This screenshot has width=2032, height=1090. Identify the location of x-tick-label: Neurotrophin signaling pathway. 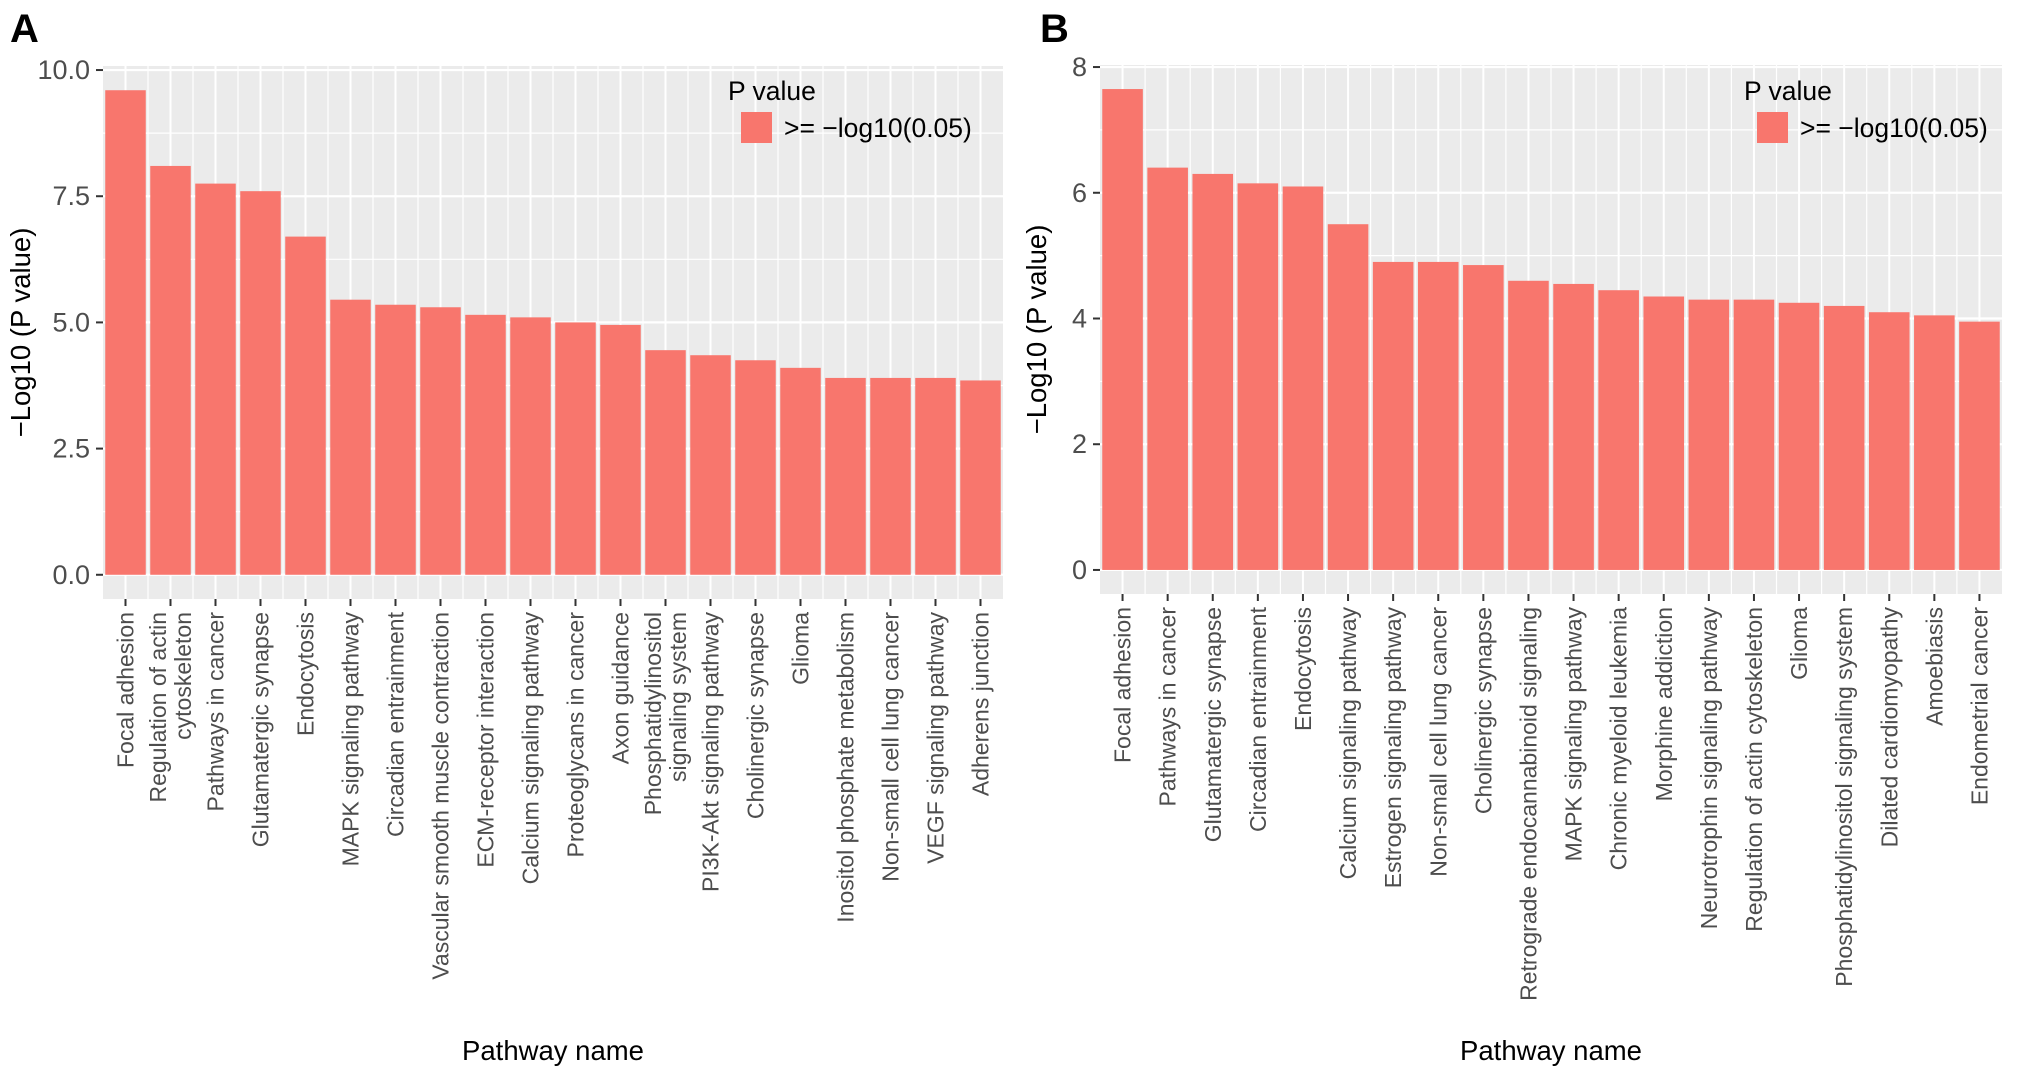
(1709, 768).